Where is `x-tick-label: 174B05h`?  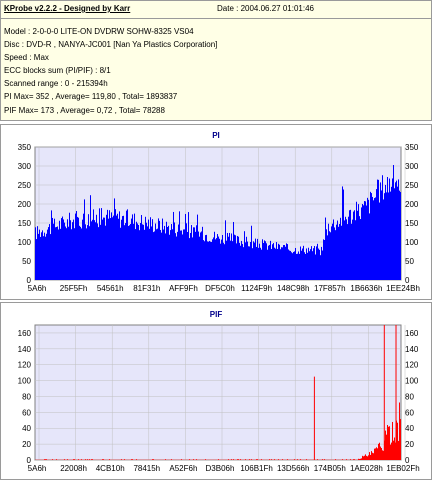
x-tick-label: 174B05h is located at coordinates (330, 468).